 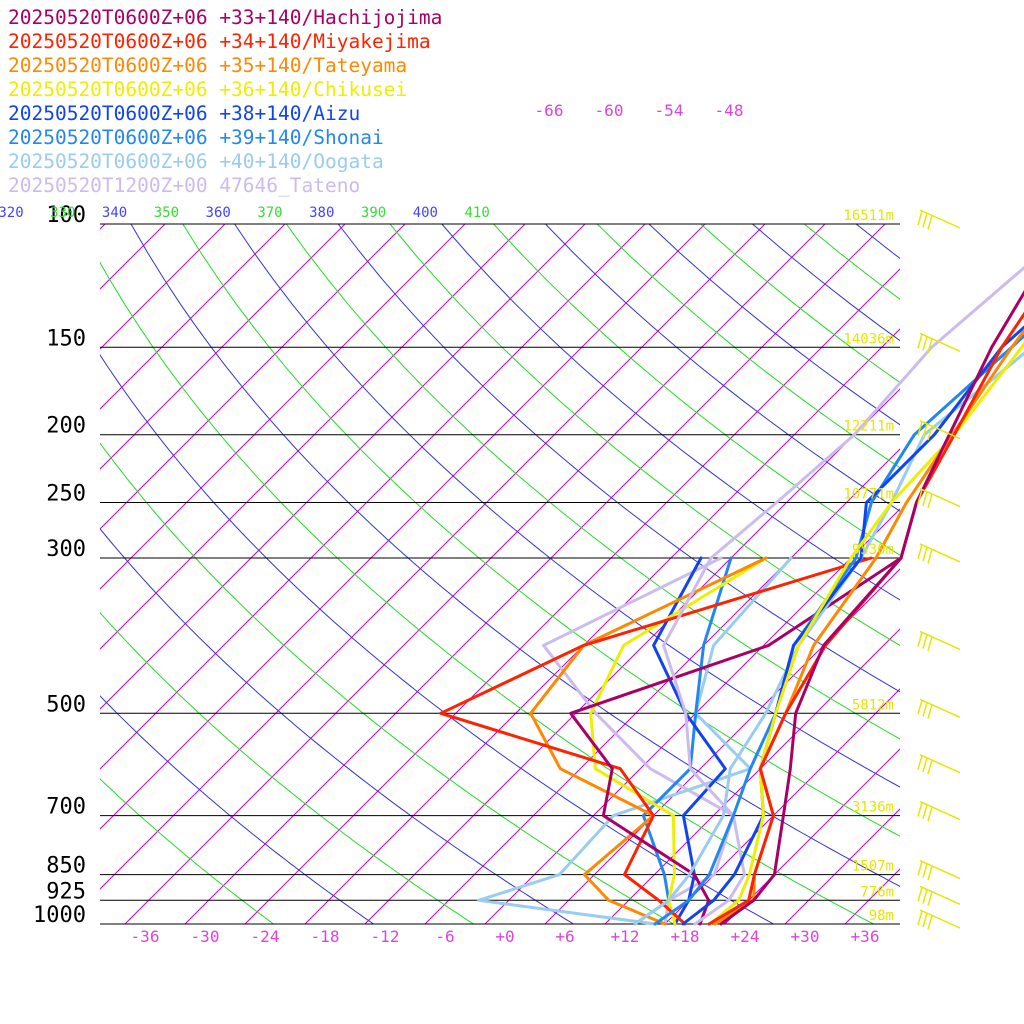 What do you see at coordinates (504, 936) in the screenshot?
I see `temperature-tick-label: +0` at bounding box center [504, 936].